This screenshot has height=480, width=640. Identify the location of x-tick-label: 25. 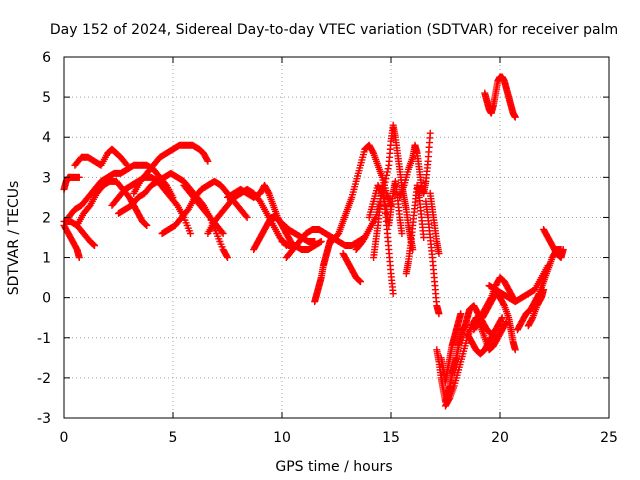
(609, 438).